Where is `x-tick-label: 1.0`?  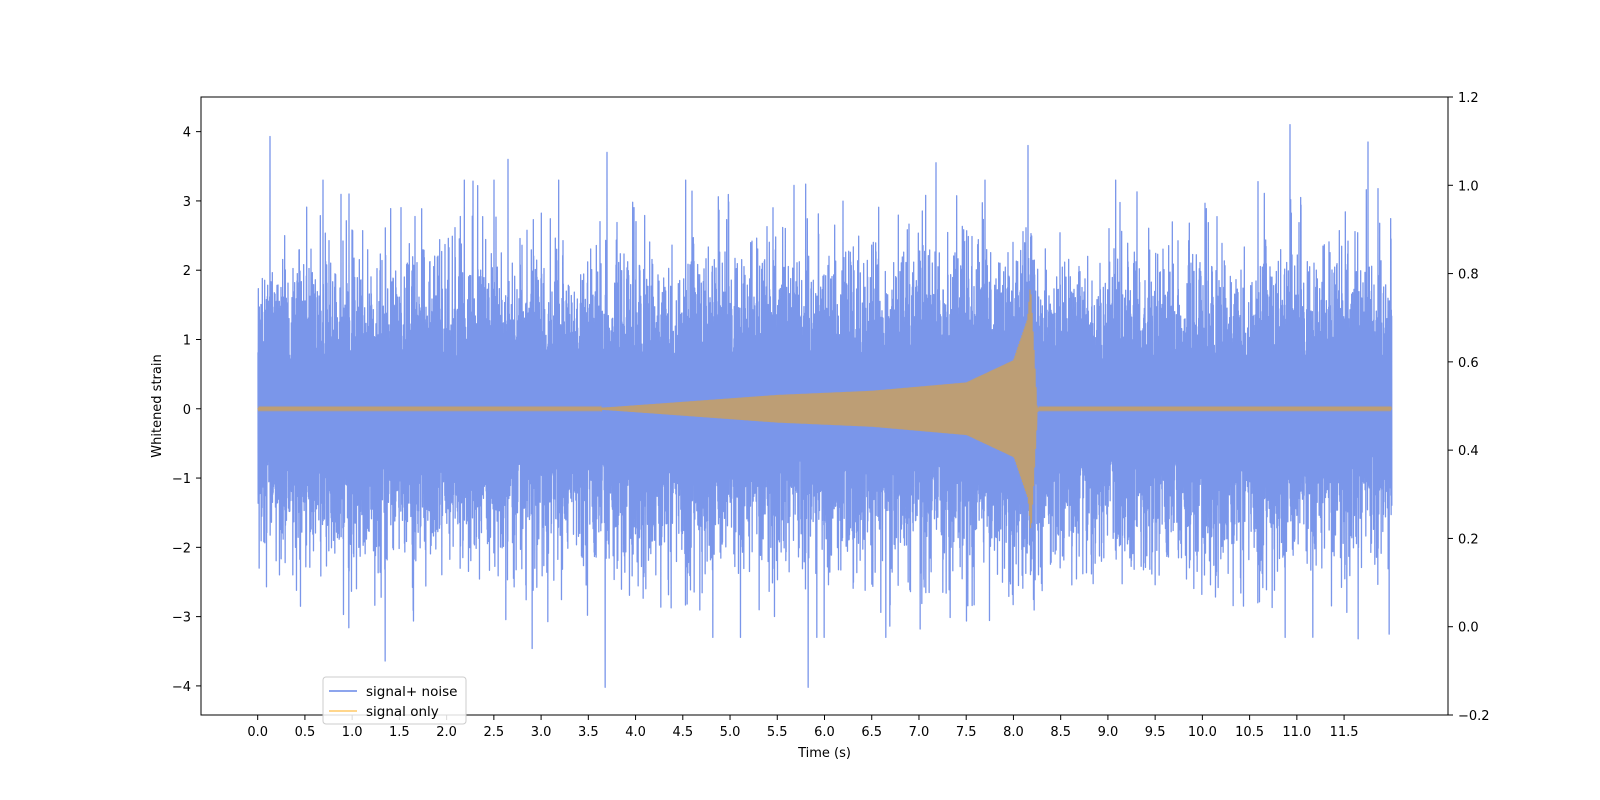
x-tick-label: 1.0 is located at coordinates (352, 732).